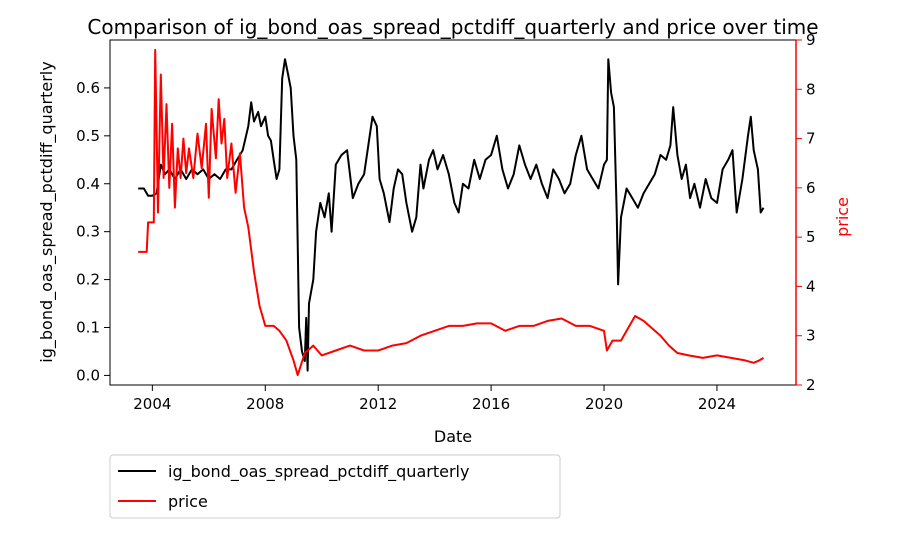  I want to click on y-right-tick-label: 3, so click(811, 336).